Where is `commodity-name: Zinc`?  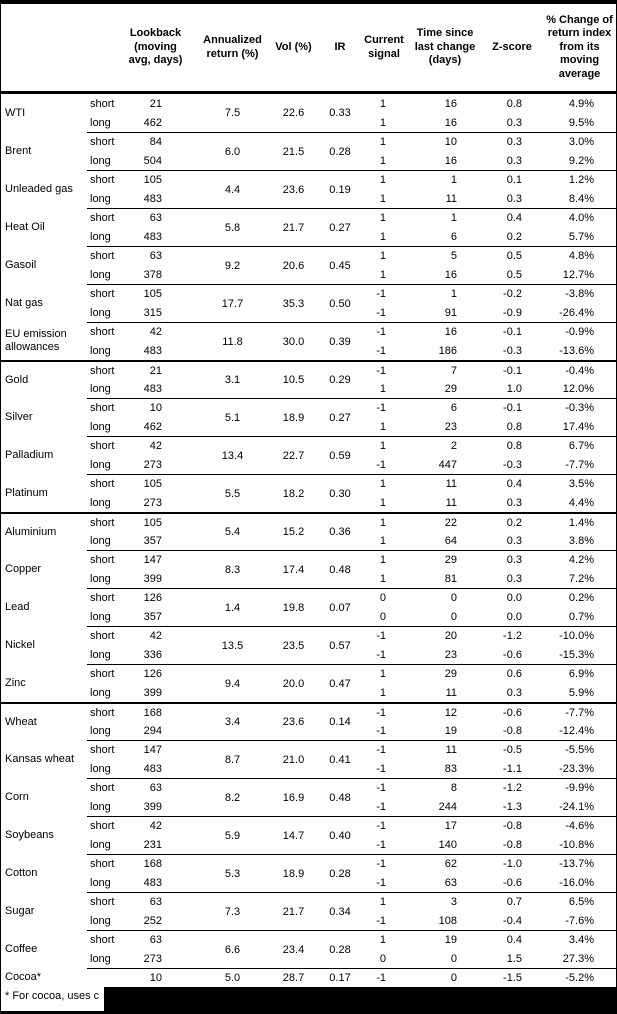
commodity-name: Zinc is located at coordinates (15, 682).